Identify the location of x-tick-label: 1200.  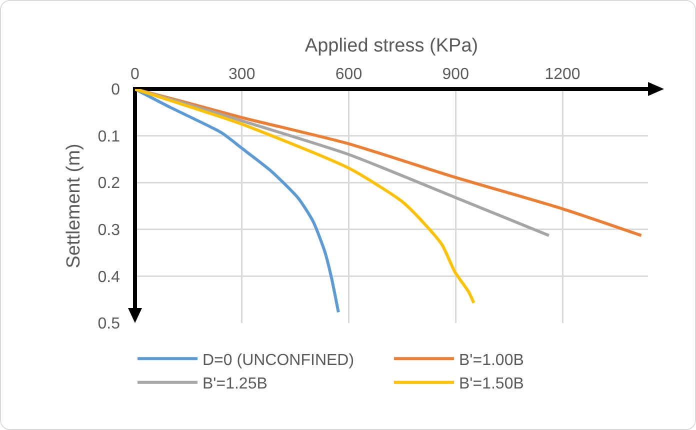
(562, 74).